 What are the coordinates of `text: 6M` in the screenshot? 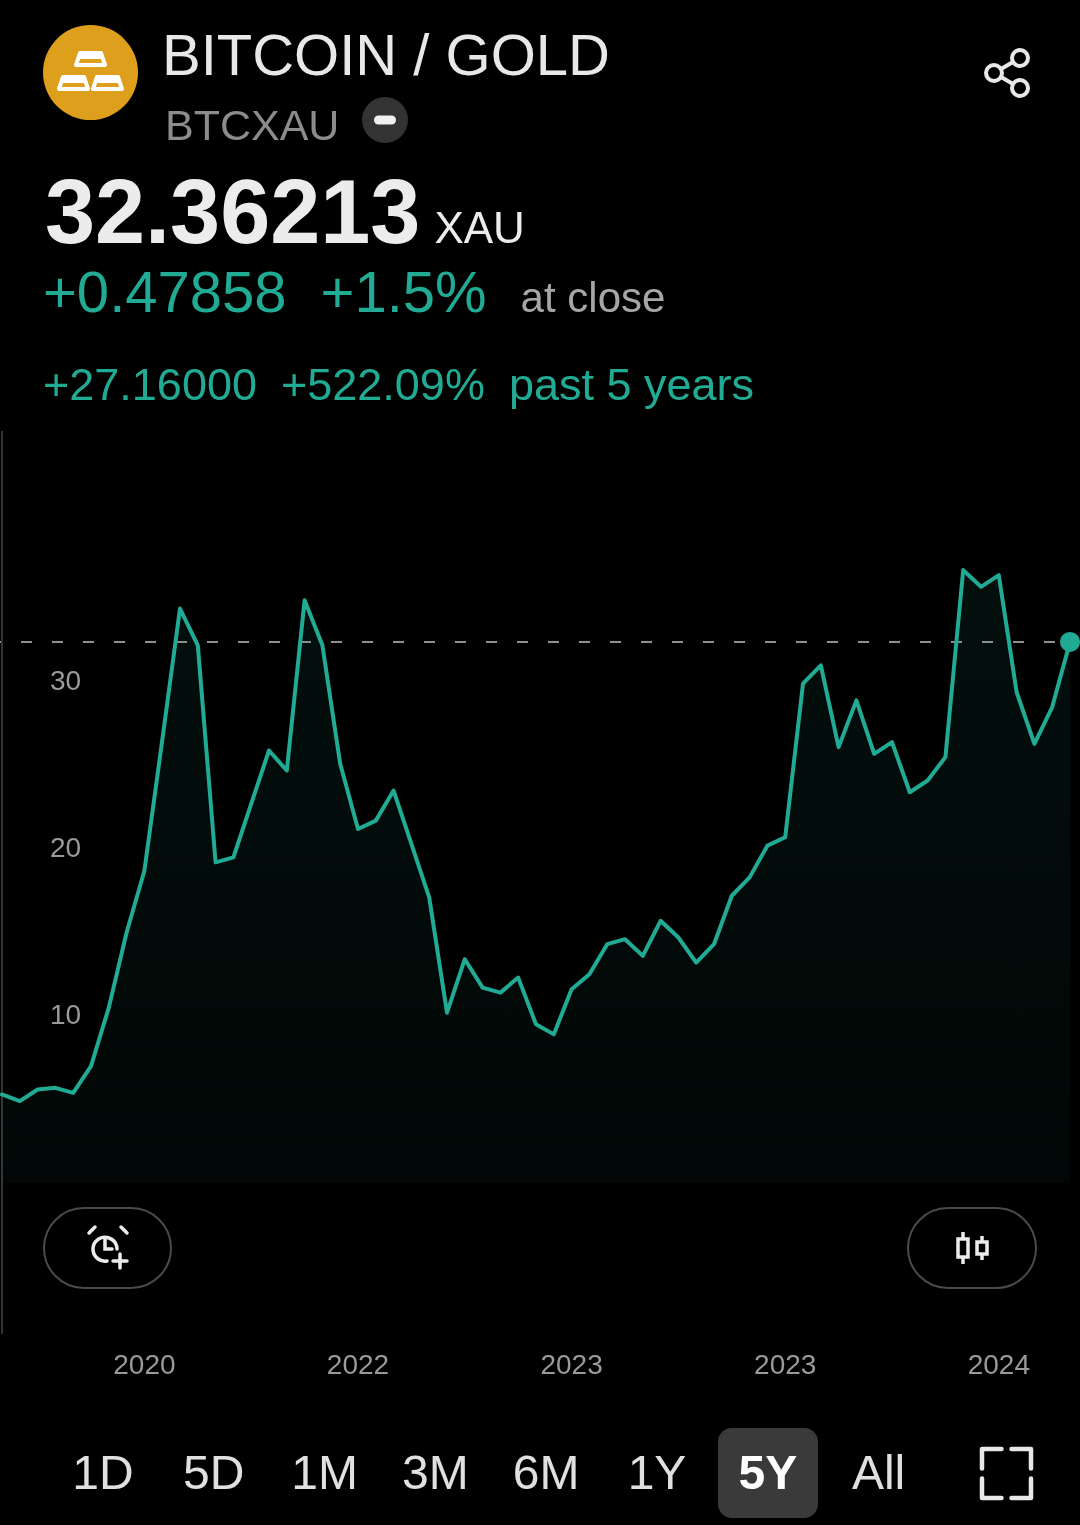 It's located at (546, 1472).